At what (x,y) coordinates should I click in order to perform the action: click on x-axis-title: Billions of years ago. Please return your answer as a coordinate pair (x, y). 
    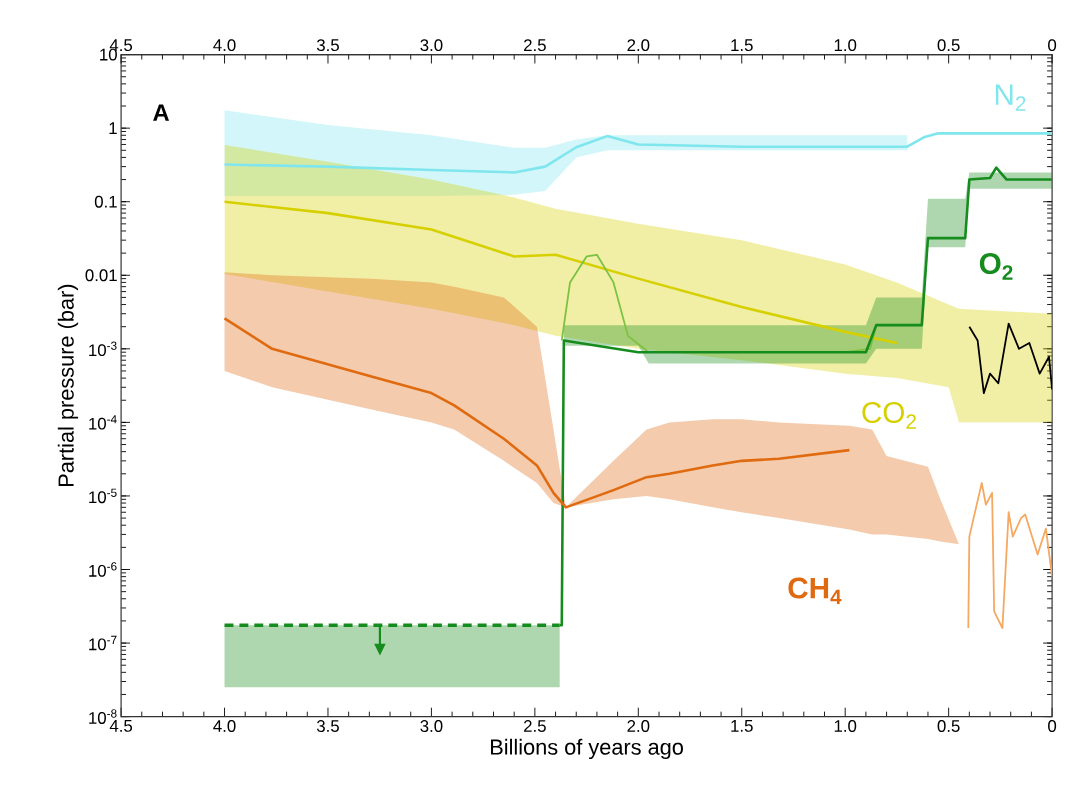
    Looking at the image, I should click on (587, 749).